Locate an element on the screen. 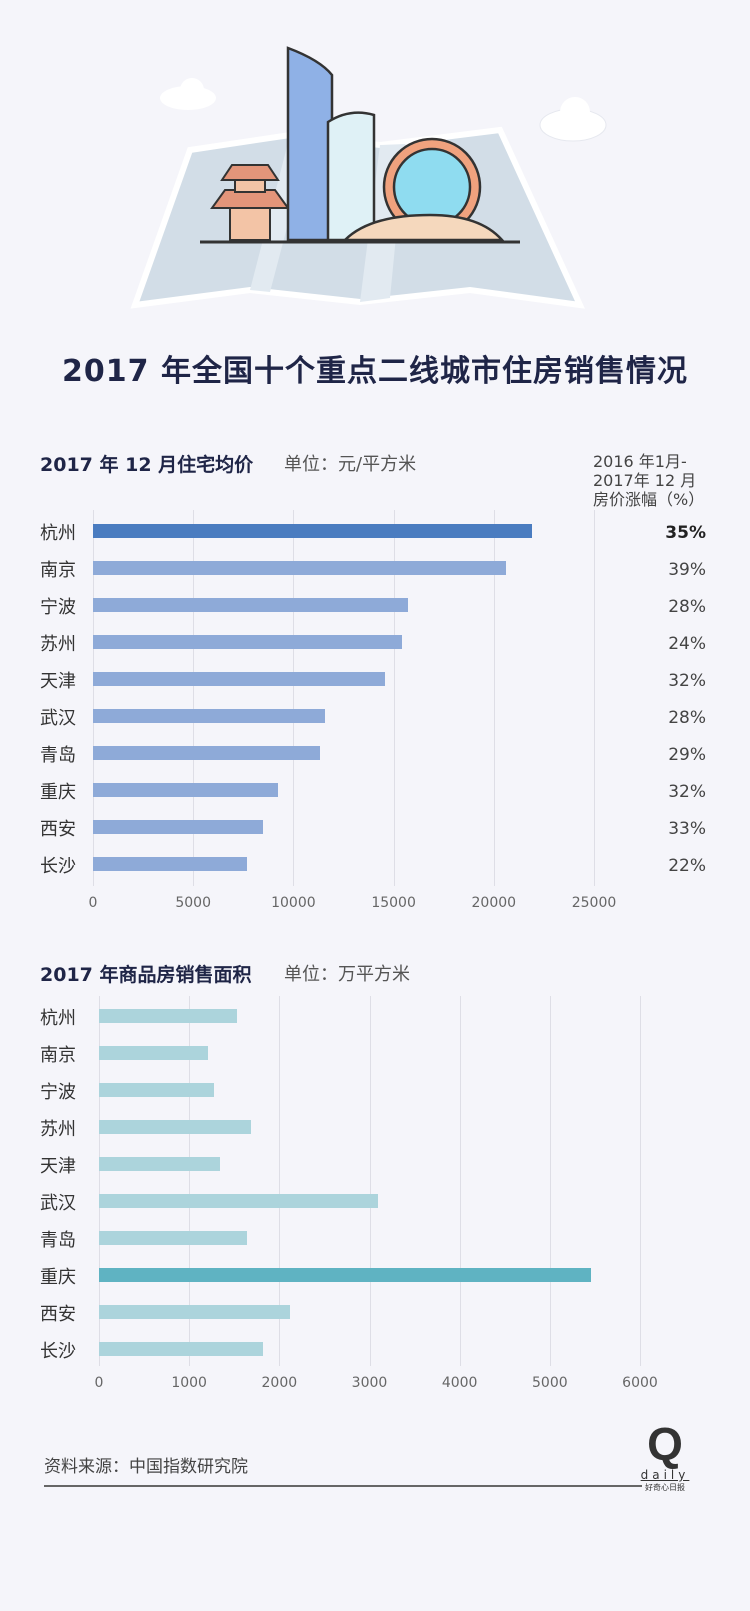 Image resolution: width=750 pixels, height=1611 pixels. x-tick-label: 20000 is located at coordinates (494, 903).